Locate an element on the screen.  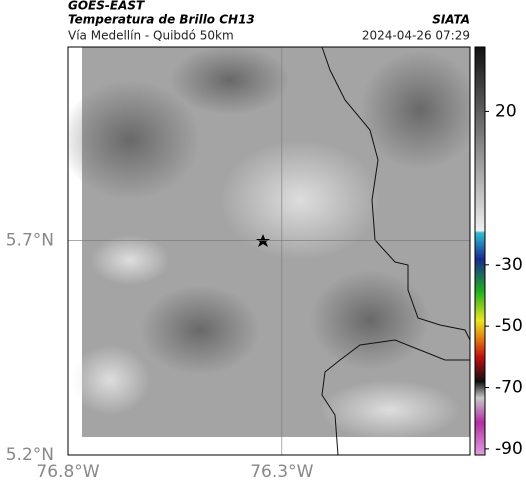
y-tick-label: 5.2°N is located at coordinates (30, 455).